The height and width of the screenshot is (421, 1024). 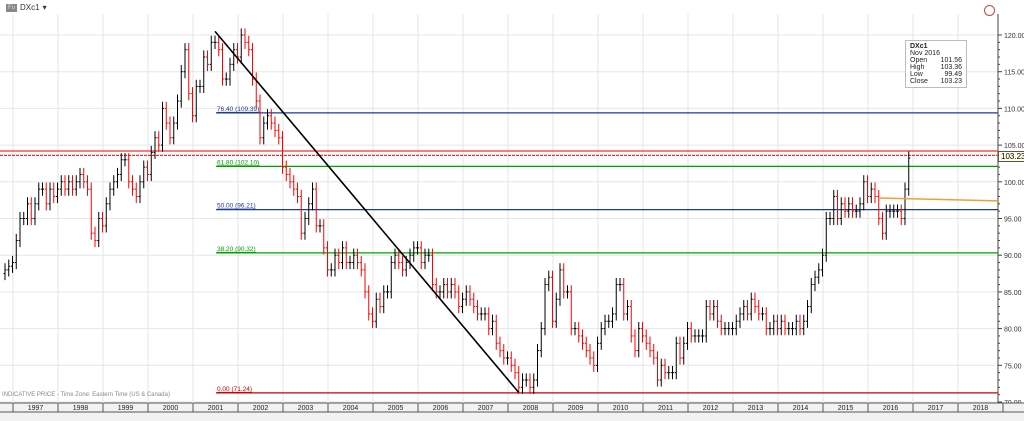 What do you see at coordinates (951, 60) in the screenshot?
I see `tooltip-value: 101.56` at bounding box center [951, 60].